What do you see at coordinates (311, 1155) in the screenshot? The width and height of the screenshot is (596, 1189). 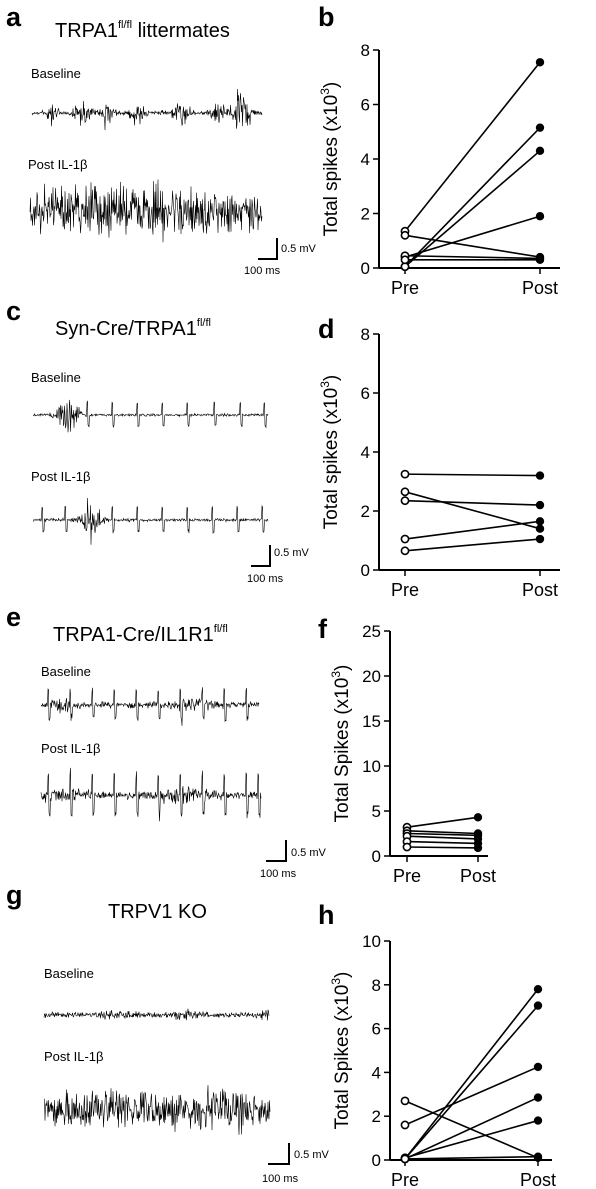 I see `panel-g-scale-mv: 0.5 mV` at bounding box center [311, 1155].